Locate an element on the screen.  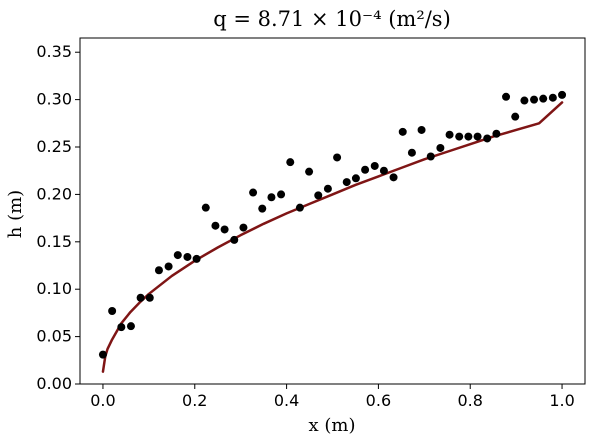
x-axis-label: x (m) is located at coordinates (332, 425).